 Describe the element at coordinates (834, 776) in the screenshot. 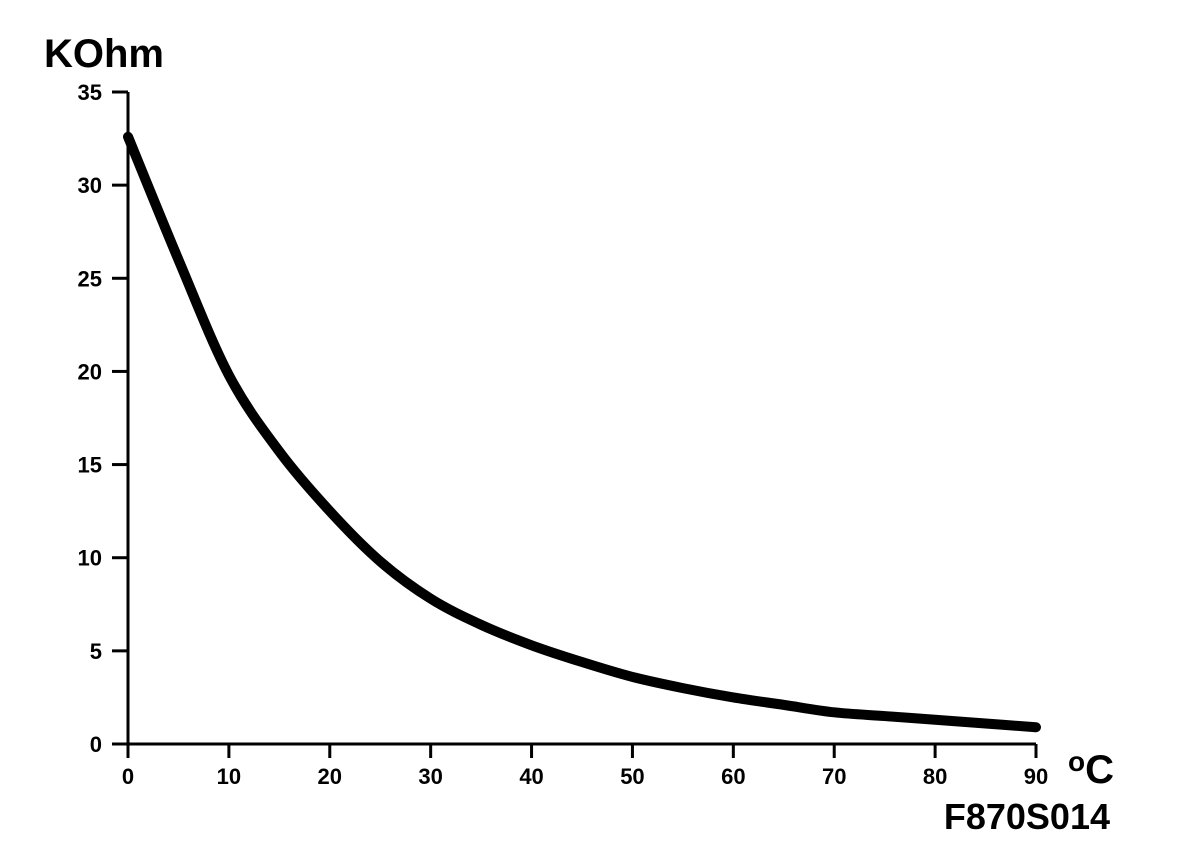

I see `x-tick-label: 70` at that location.